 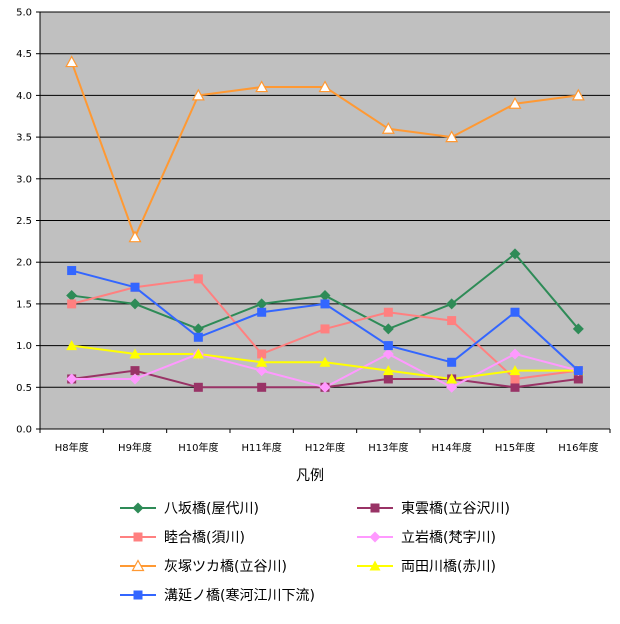 I want to click on x-tick-label: H15年度, so click(x=515, y=447).